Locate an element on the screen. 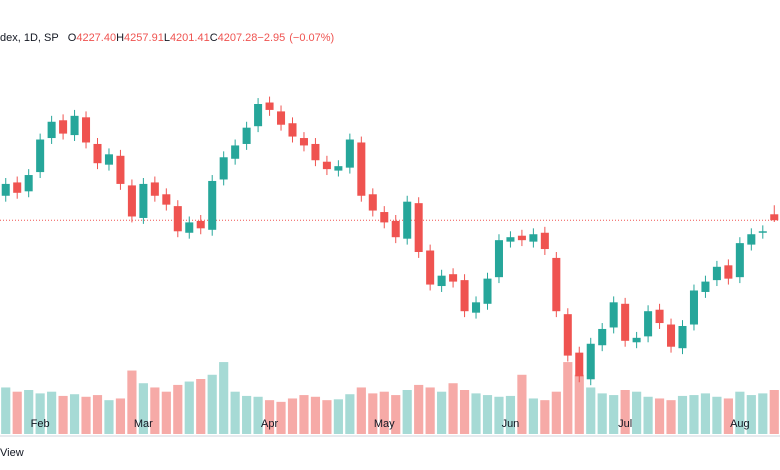 The image size is (780, 470). change-value: −2.95 is located at coordinates (271, 38).